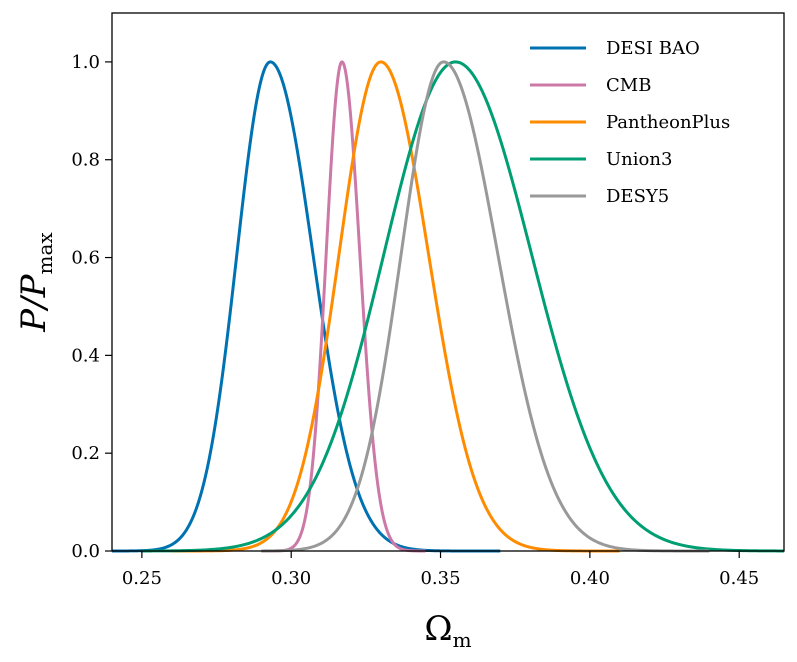 Image resolution: width=797 pixels, height=662 pixels. What do you see at coordinates (739, 578) in the screenshot?
I see `x-tick-label: 0.45` at bounding box center [739, 578].